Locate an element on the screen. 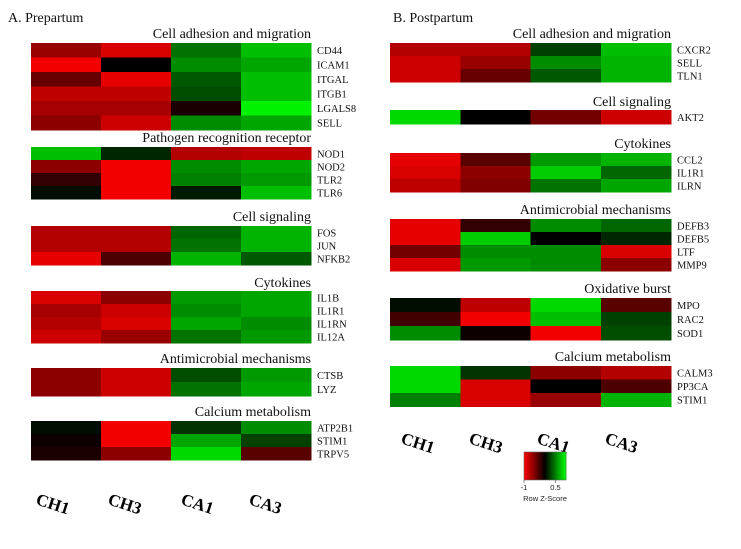 This screenshot has height=549, width=741. gene-label: SELL is located at coordinates (689, 63).